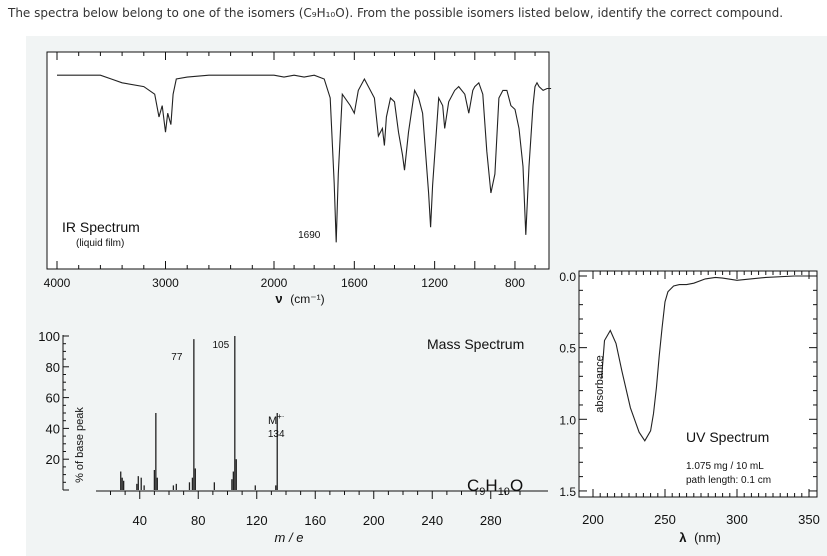  Describe the element at coordinates (504, 492) in the screenshot. I see `ms-formula-sub-10: 10` at that location.